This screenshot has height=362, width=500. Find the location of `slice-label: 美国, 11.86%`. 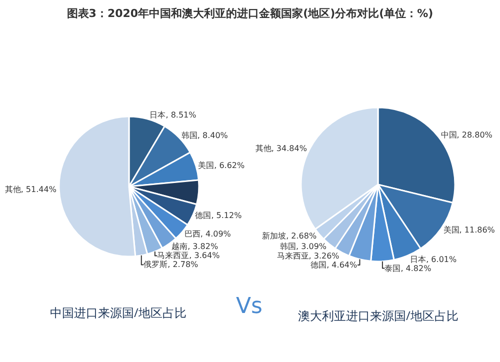

slice-label: 美国, 11.86% is located at coordinates (469, 230).